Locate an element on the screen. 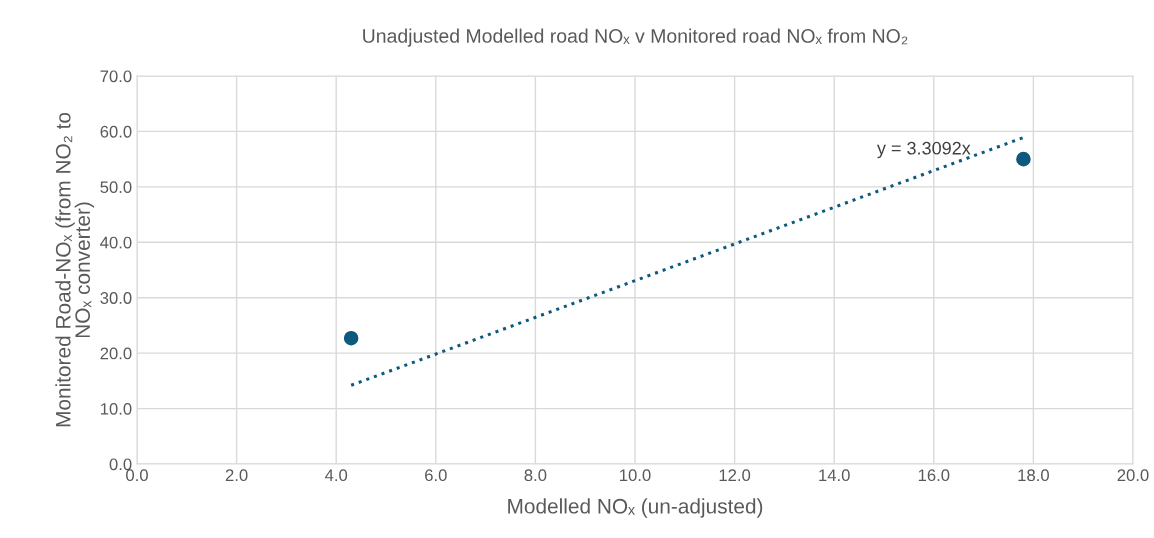 The width and height of the screenshot is (1154, 538). y-tick-label: 0.0 is located at coordinates (120, 464).